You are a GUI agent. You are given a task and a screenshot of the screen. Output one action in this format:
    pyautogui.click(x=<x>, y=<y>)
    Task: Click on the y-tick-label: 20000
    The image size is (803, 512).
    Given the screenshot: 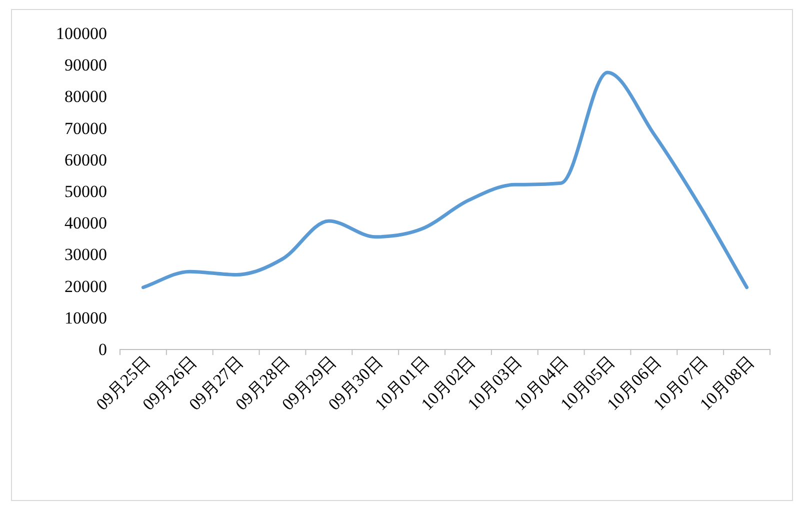 What is the action you would take?
    pyautogui.click(x=85, y=286)
    